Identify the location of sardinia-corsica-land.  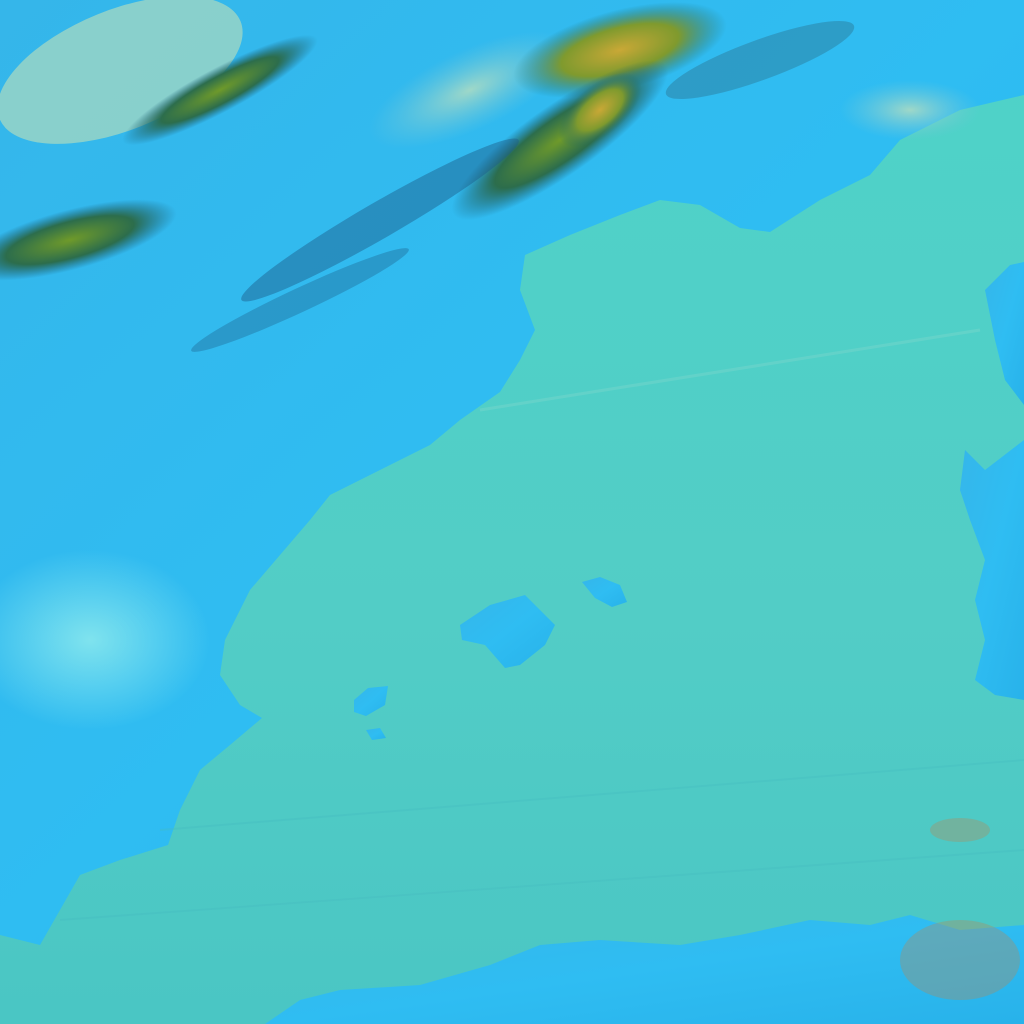
(992, 570).